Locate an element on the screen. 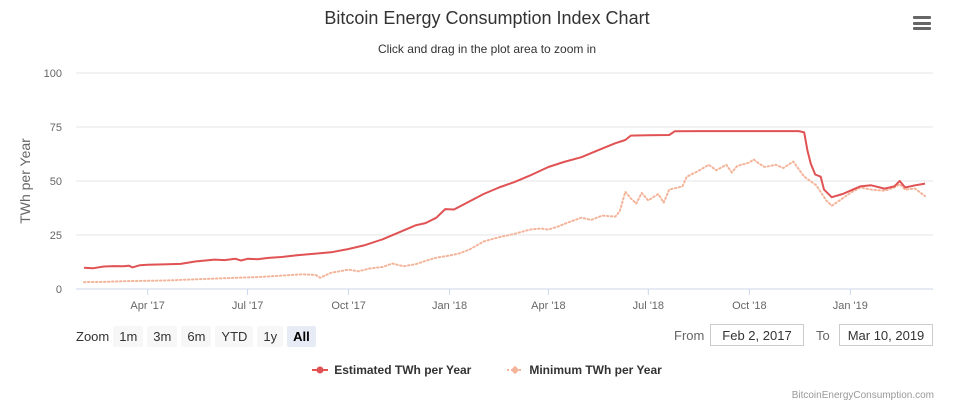 Image resolution: width=974 pixels, height=410 pixels. chart-title: Bitcoin Energy Consumption Index Chart is located at coordinates (487, 18).